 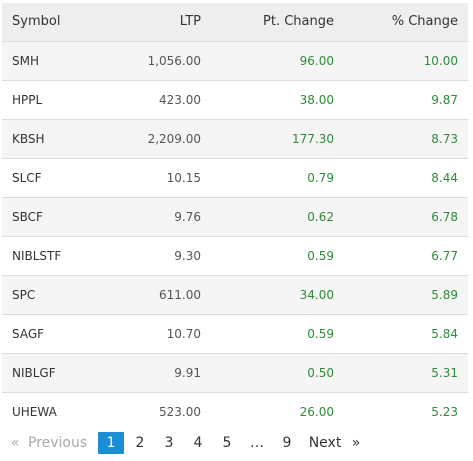 I want to click on table-row: SLCF 10.15 0.79 8.44, so click(x=235, y=177).